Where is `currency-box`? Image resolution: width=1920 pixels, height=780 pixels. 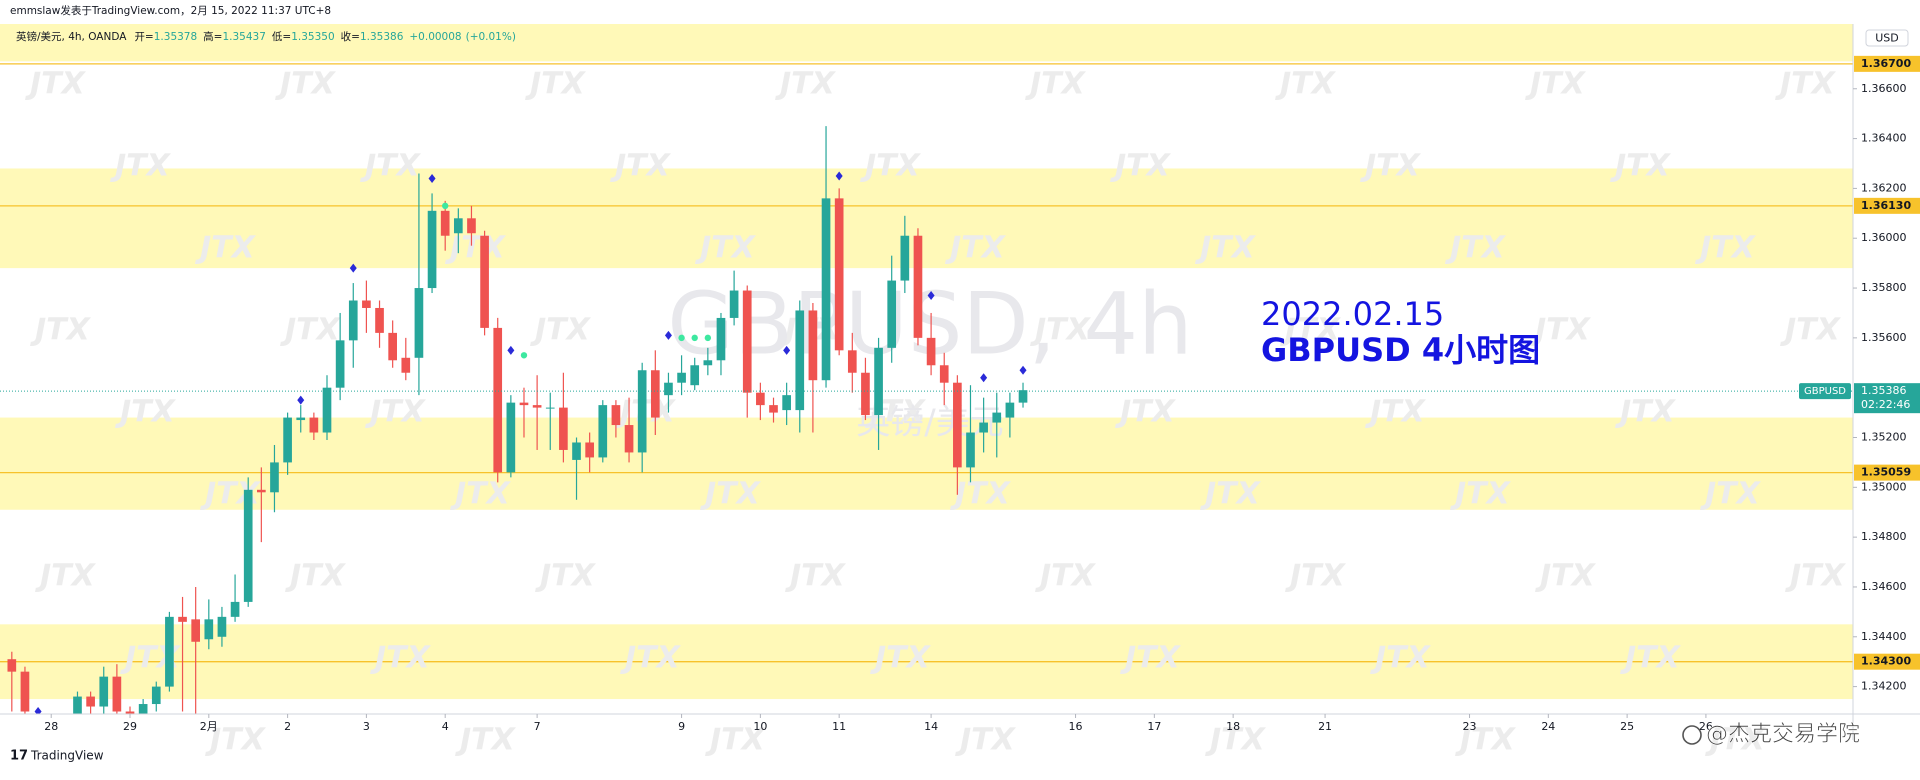
currency-box is located at coordinates (1887, 38).